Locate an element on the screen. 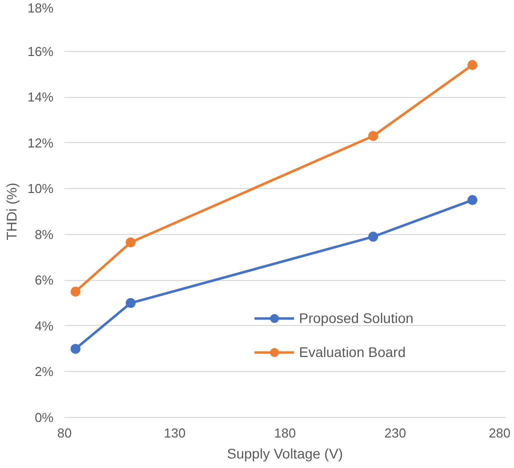  y-tick-label: 8% is located at coordinates (44, 234).